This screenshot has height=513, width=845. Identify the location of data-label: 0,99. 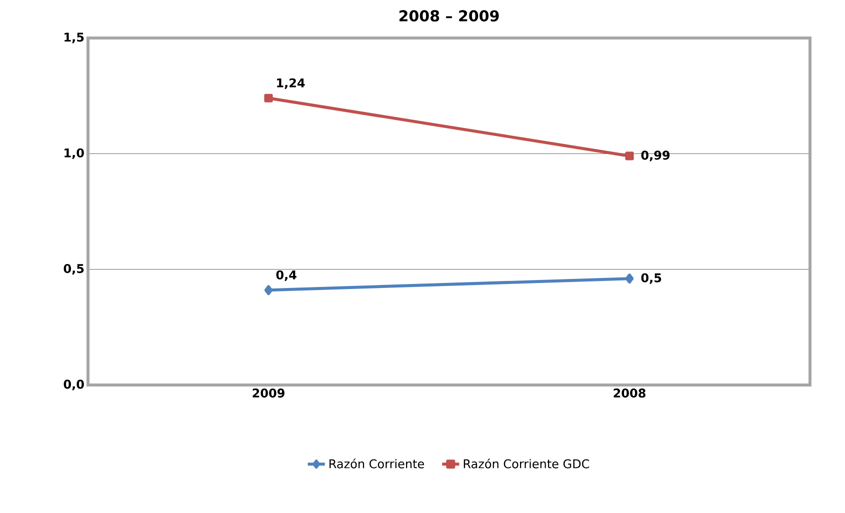
(655, 156).